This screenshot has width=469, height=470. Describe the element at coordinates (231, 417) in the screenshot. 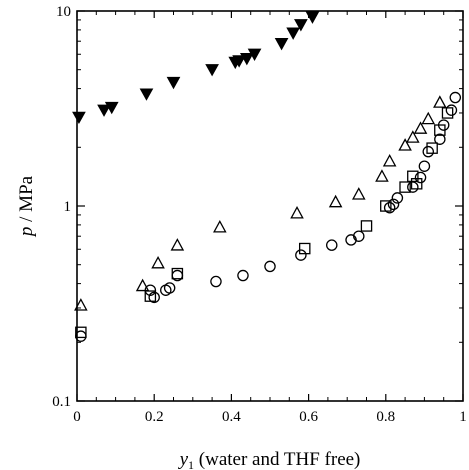

I see `x-tick-label: 0.4` at that location.